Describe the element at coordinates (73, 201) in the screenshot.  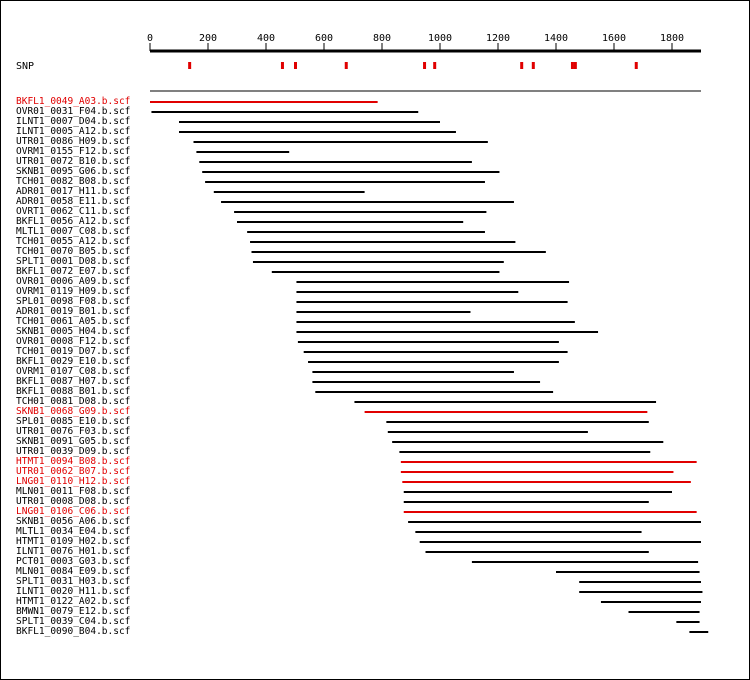
I see `read-label: ADR01_0058_E11.b.scf` at that location.